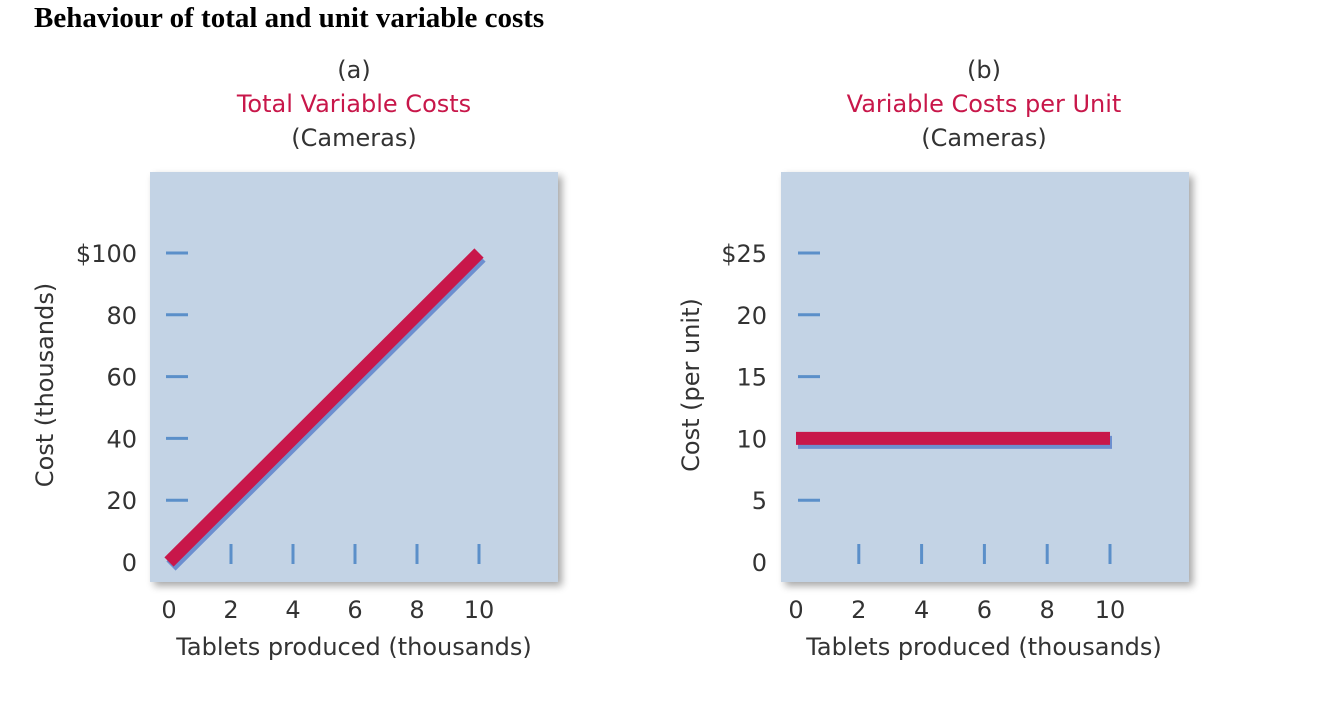 This screenshot has height=703, width=1334. I want to click on y-tick-label: 5, so click(759, 501).